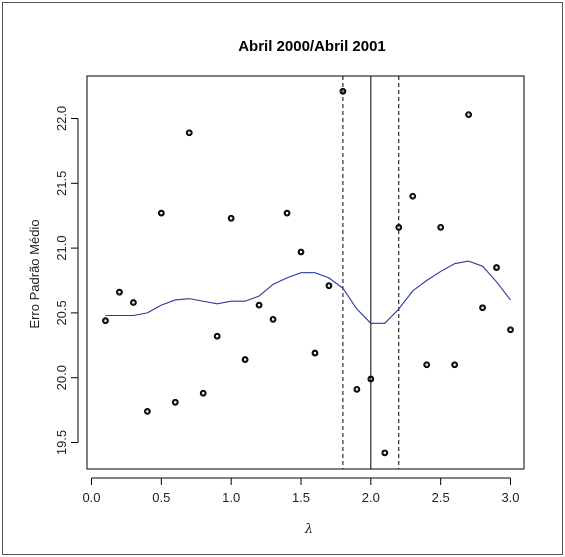 The height and width of the screenshot is (557, 565). I want to click on y-axis-label: Erro Padrão Médio, so click(34, 273).